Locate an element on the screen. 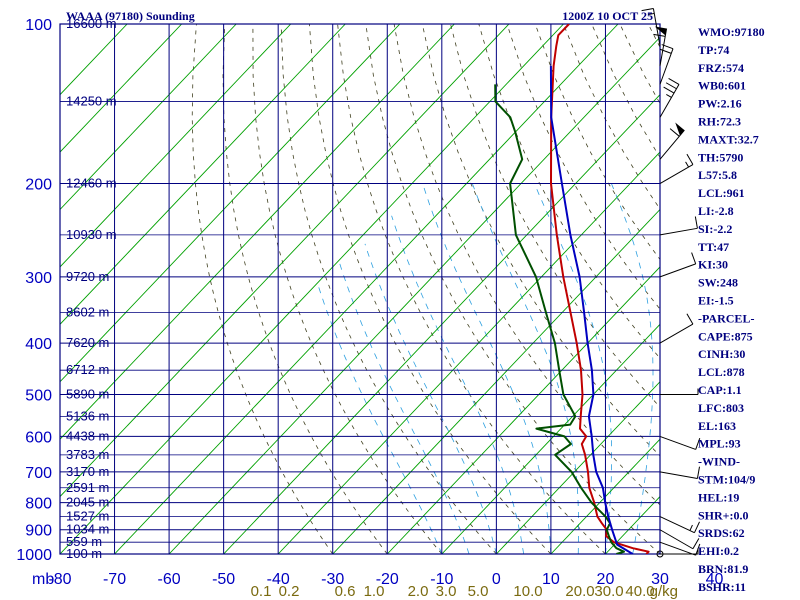 This screenshot has width=800, height=600. mixing-ratio-label: 1.0 is located at coordinates (374, 591).